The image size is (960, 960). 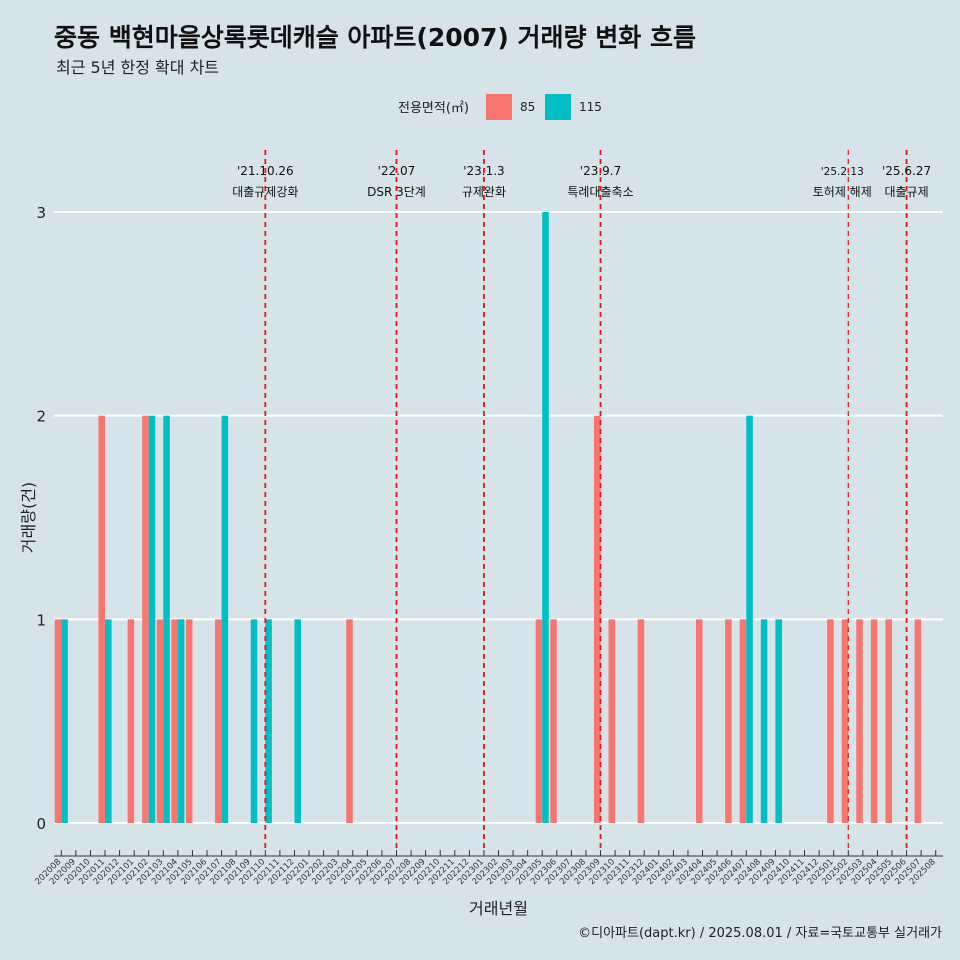 I want to click on event-label: 대출규제강화, so click(x=265, y=192).